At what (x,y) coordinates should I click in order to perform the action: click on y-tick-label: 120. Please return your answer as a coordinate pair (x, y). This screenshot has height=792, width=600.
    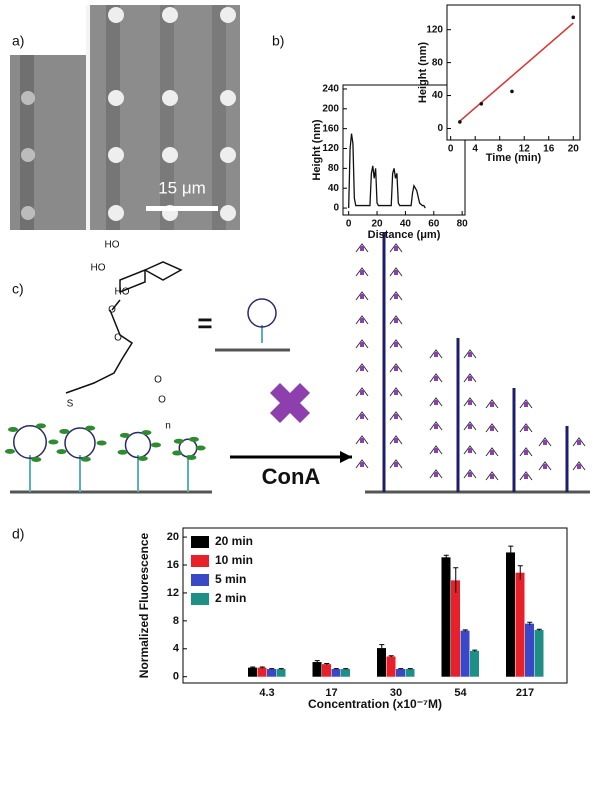
    Looking at the image, I should click on (330, 148).